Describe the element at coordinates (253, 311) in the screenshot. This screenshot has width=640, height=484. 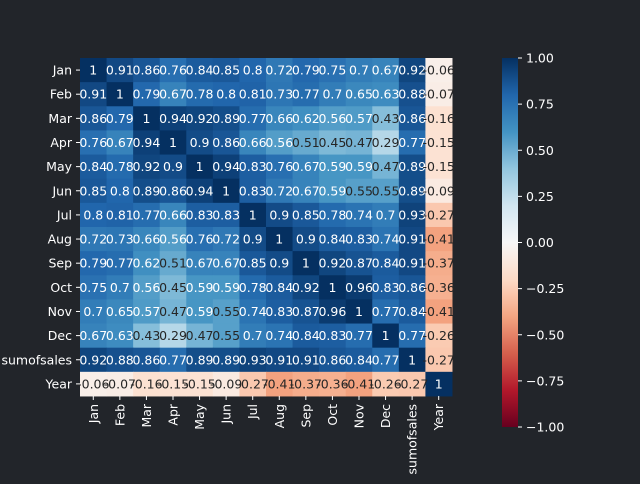
I see `cell-value-label: 0.74` at that location.